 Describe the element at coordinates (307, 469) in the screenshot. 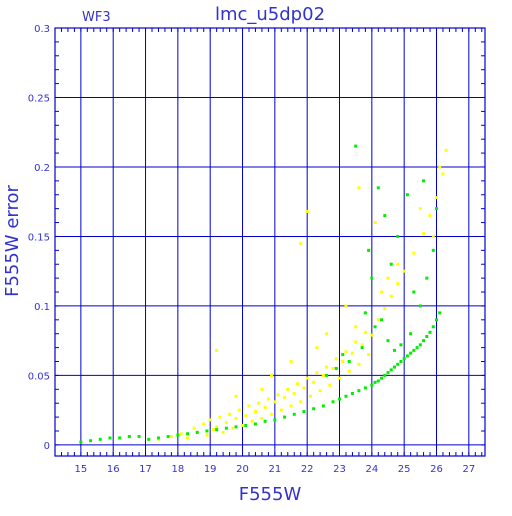

I see `x-tick-label: 22` at that location.